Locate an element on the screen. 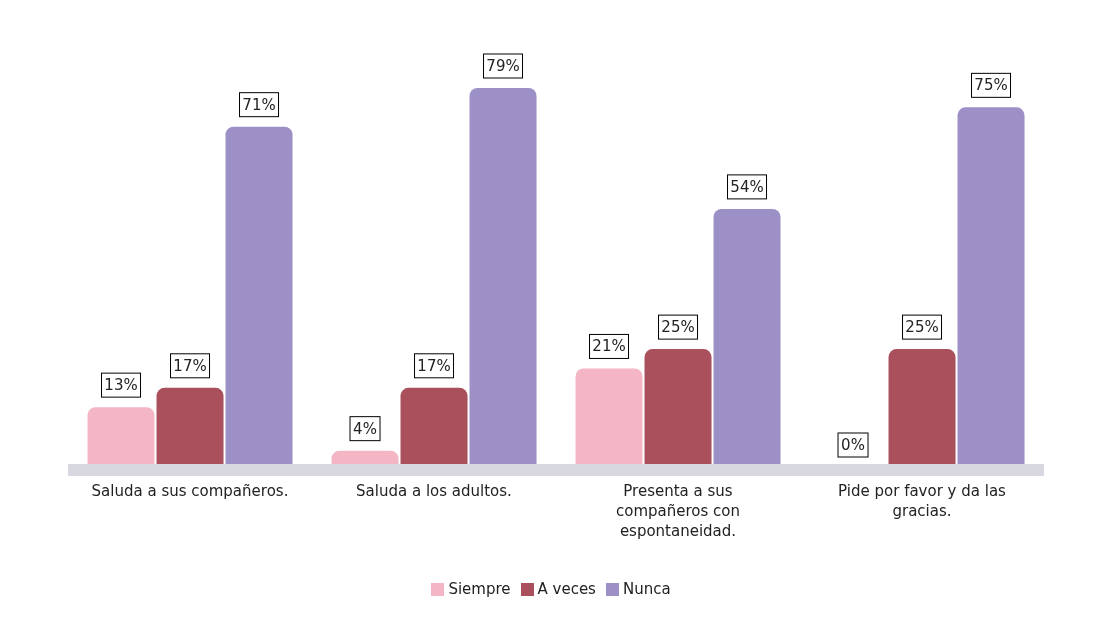  x-tick-label: Saluda a los adultos. is located at coordinates (434, 491).